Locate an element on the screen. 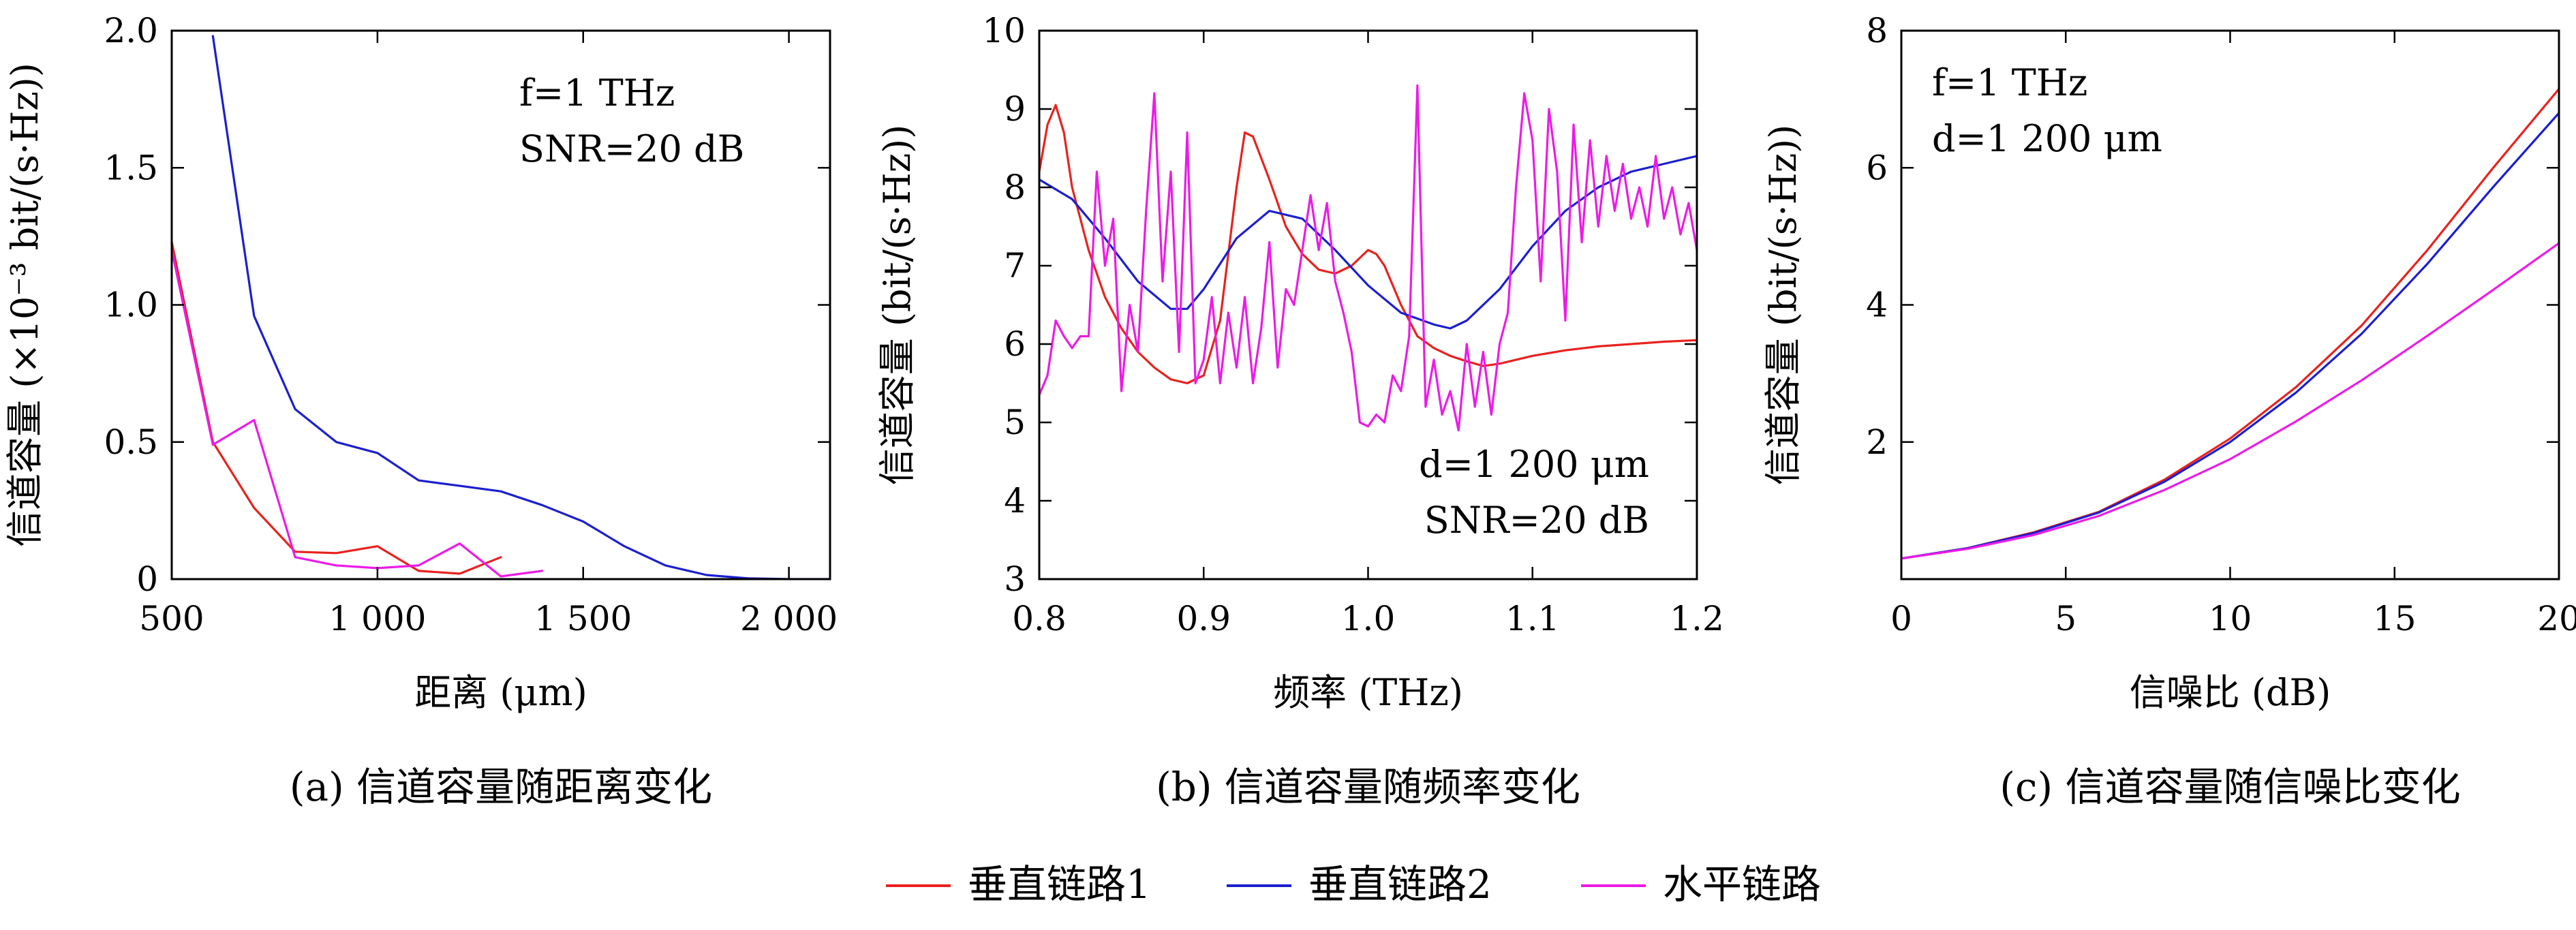  panel-caption: (a) 信道容量随距离变化 is located at coordinates (501, 787).